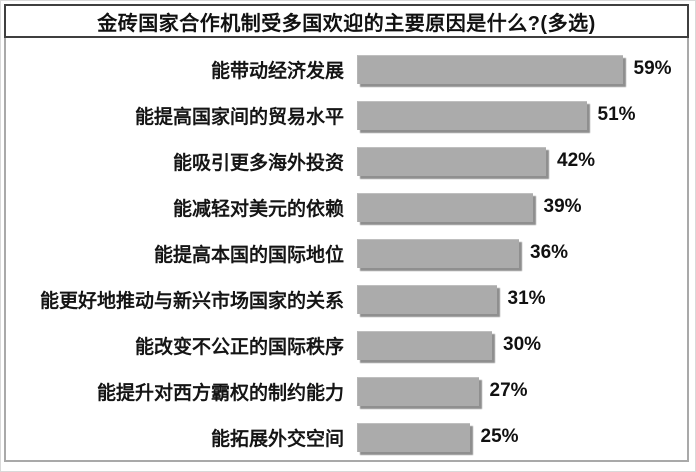 The image size is (696, 472). What do you see at coordinates (346, 115) in the screenshot?
I see `bar-row: 能提高国家间的贸易水平 51%` at bounding box center [346, 115].